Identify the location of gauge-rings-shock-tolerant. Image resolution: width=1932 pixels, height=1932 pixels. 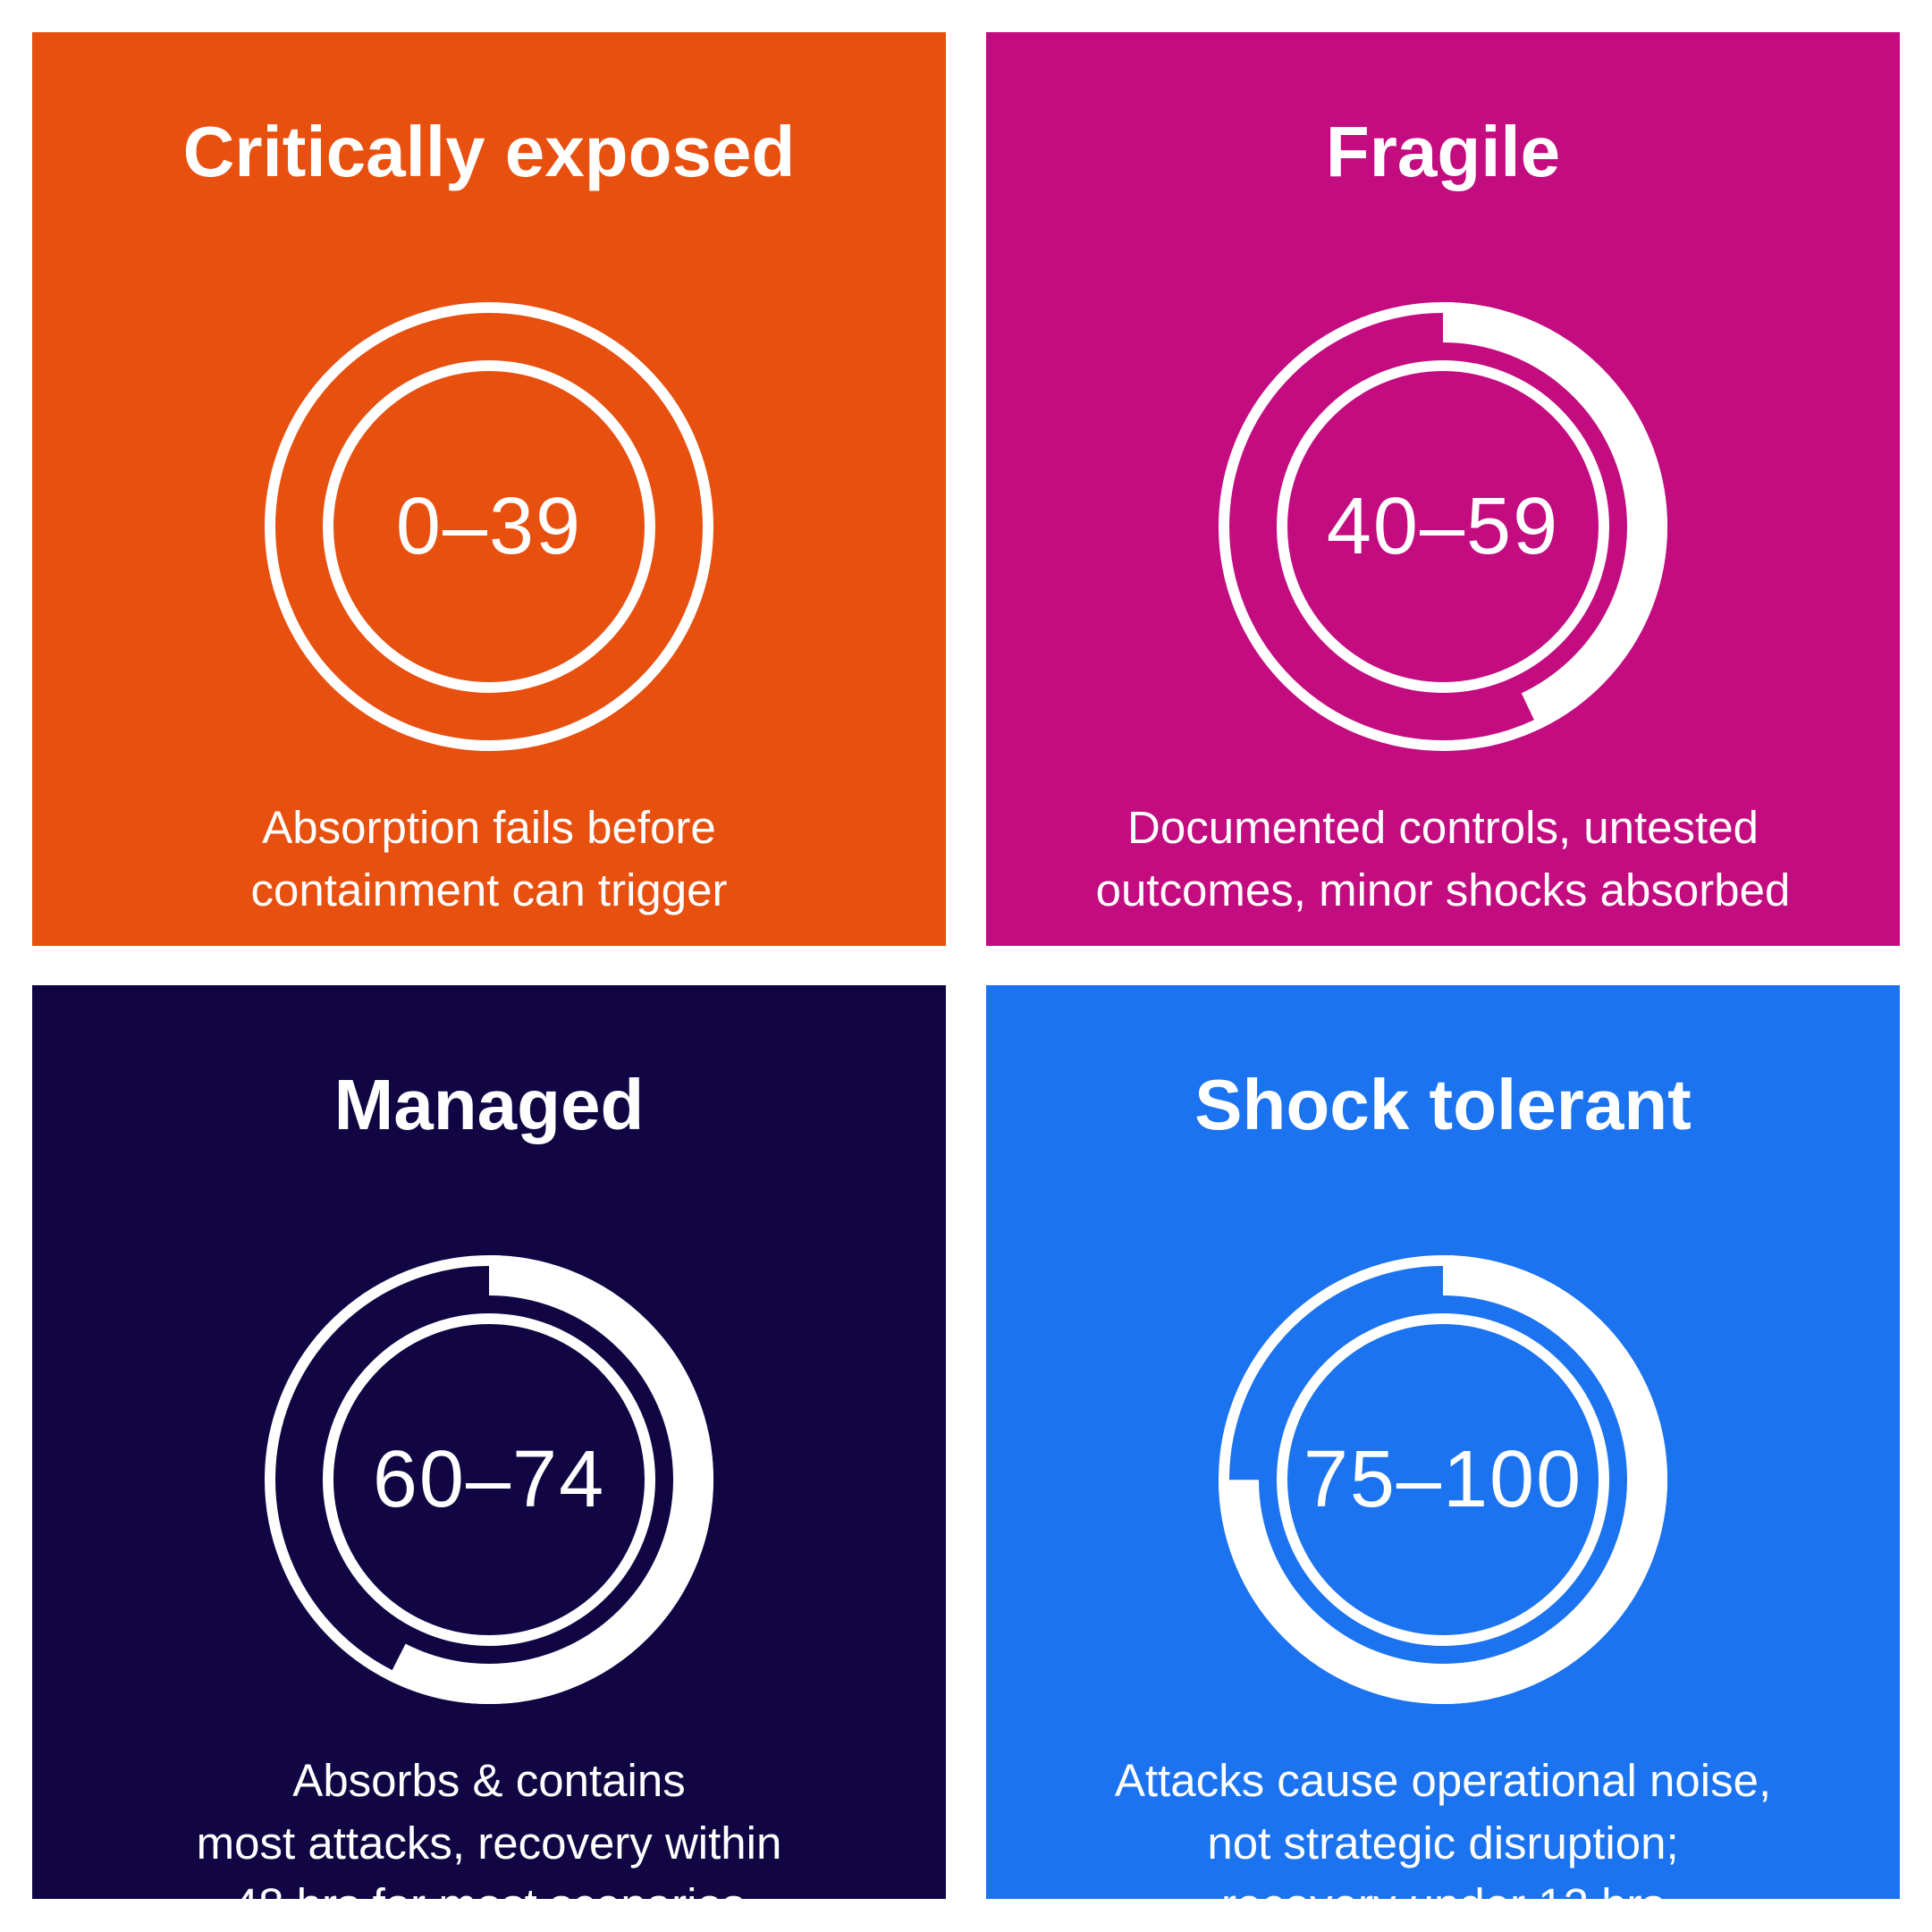
(1443, 1480).